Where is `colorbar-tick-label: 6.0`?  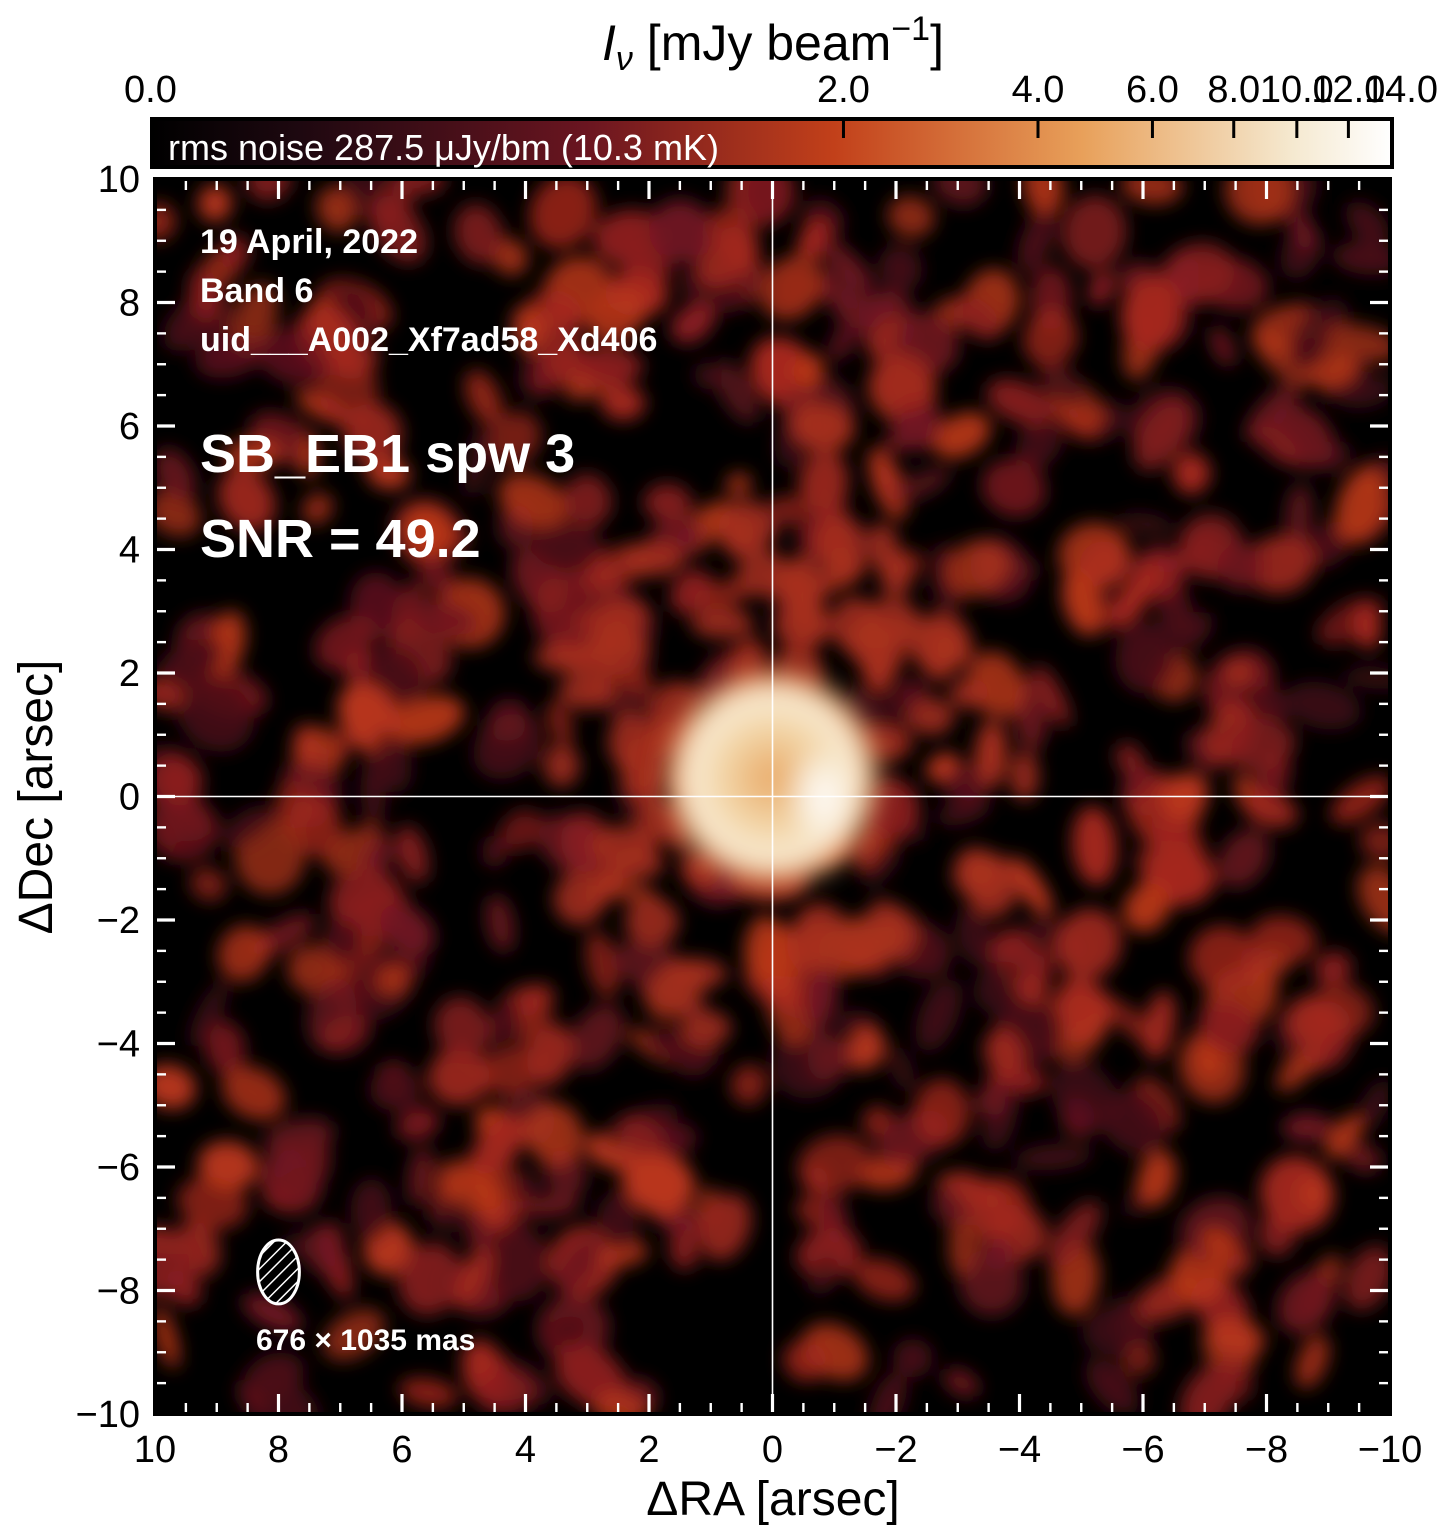 colorbar-tick-label: 6.0 is located at coordinates (1152, 90).